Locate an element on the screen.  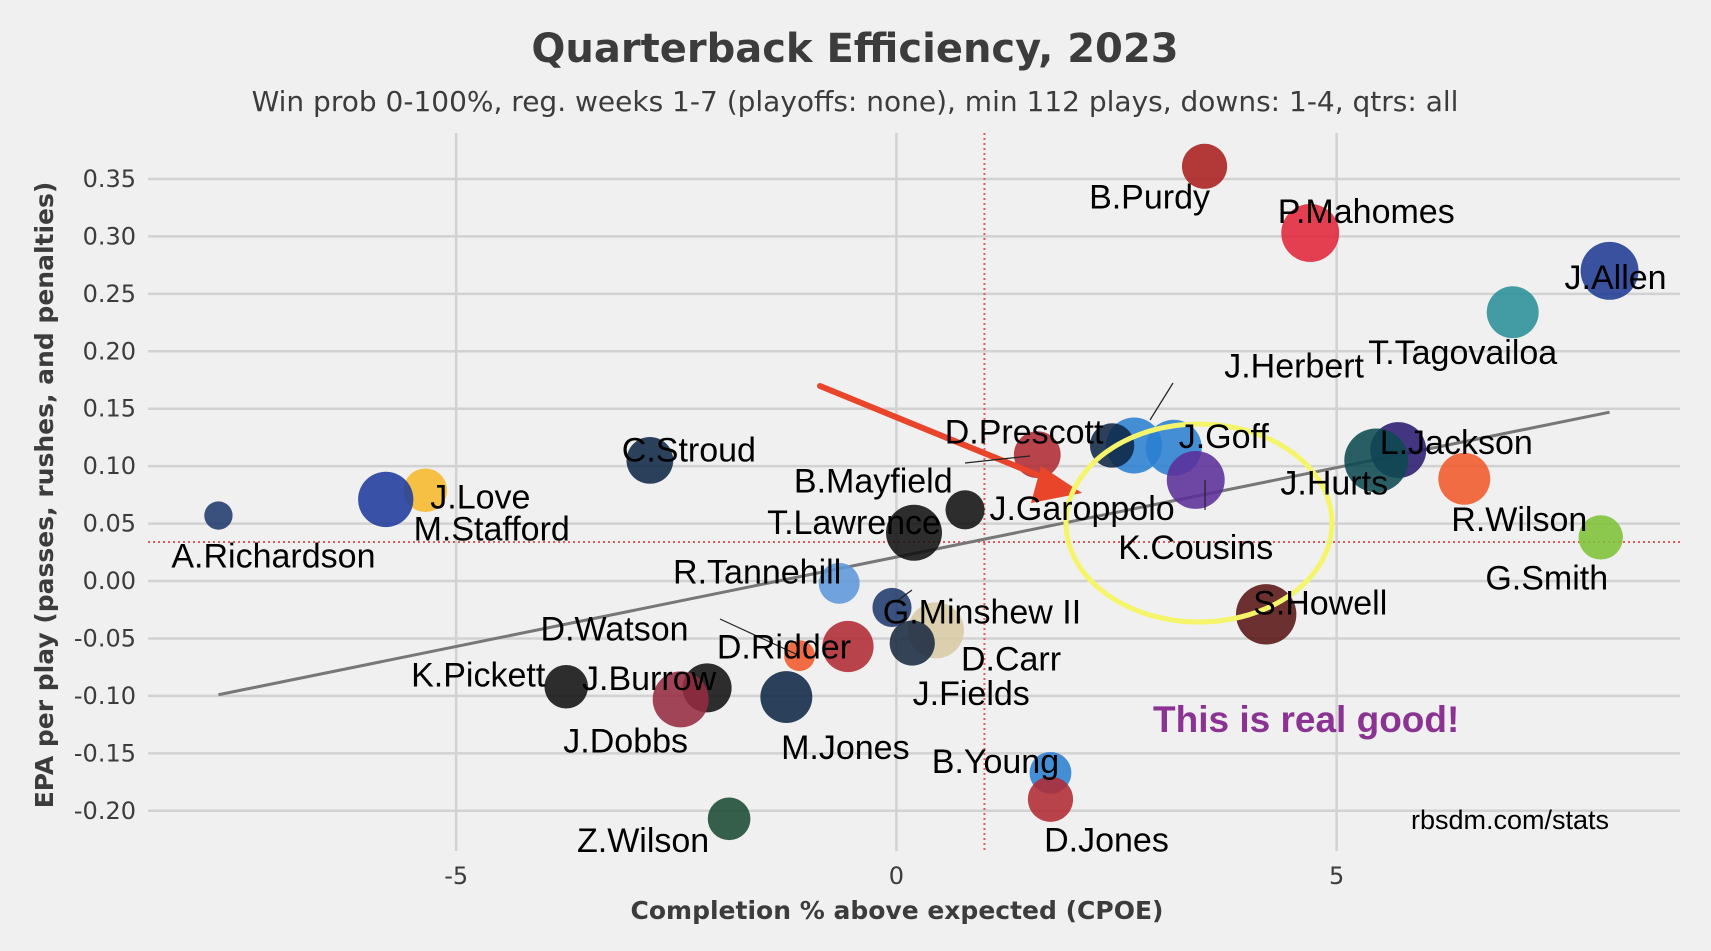
label-j-love: J.Love is located at coordinates (480, 497).